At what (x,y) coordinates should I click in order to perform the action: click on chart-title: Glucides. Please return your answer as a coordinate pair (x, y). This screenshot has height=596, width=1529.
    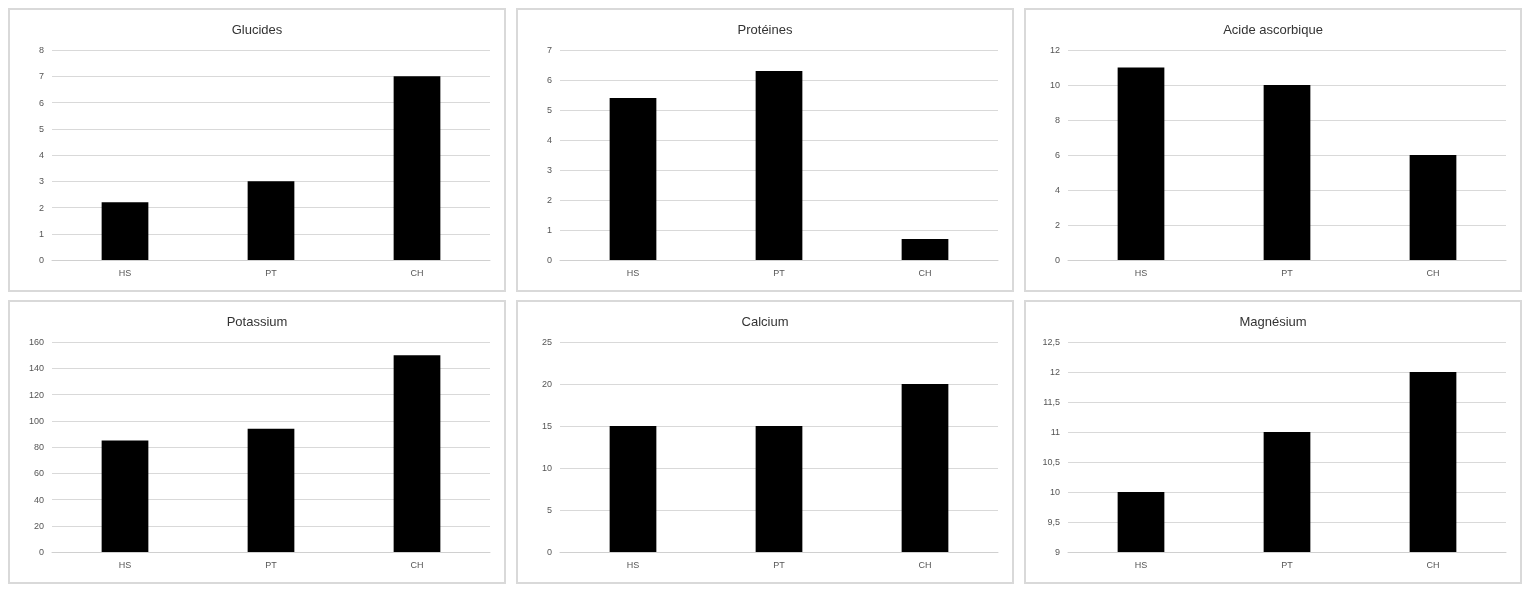
    Looking at the image, I should click on (257, 29).